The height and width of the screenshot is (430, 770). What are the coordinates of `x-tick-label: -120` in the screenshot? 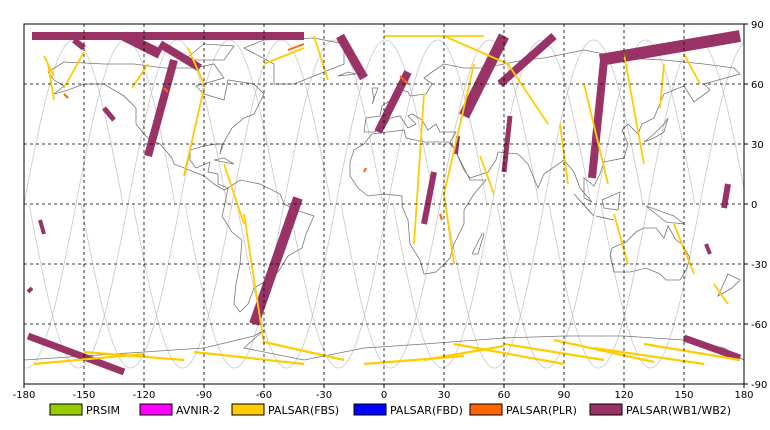 It's located at (144, 395).